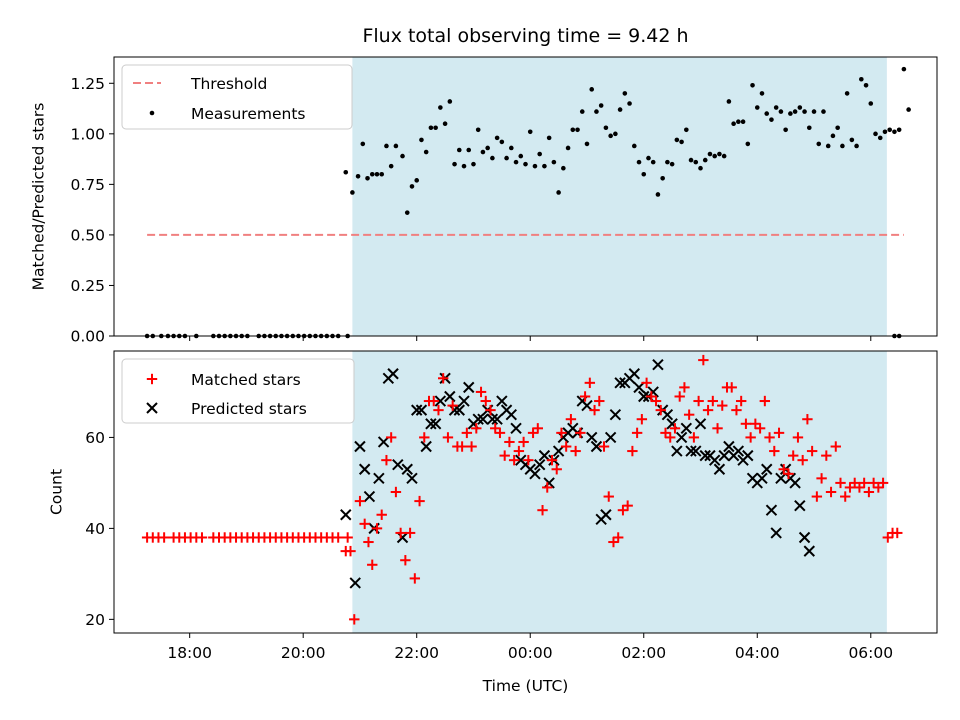 The width and height of the screenshot is (960, 720). What do you see at coordinates (95, 620) in the screenshot?
I see `y-tick-label: 20` at bounding box center [95, 620].